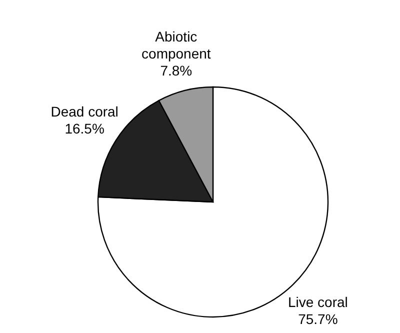  Describe the element at coordinates (176, 45) in the screenshot. I see `slice-label: Abiotic component` at that location.